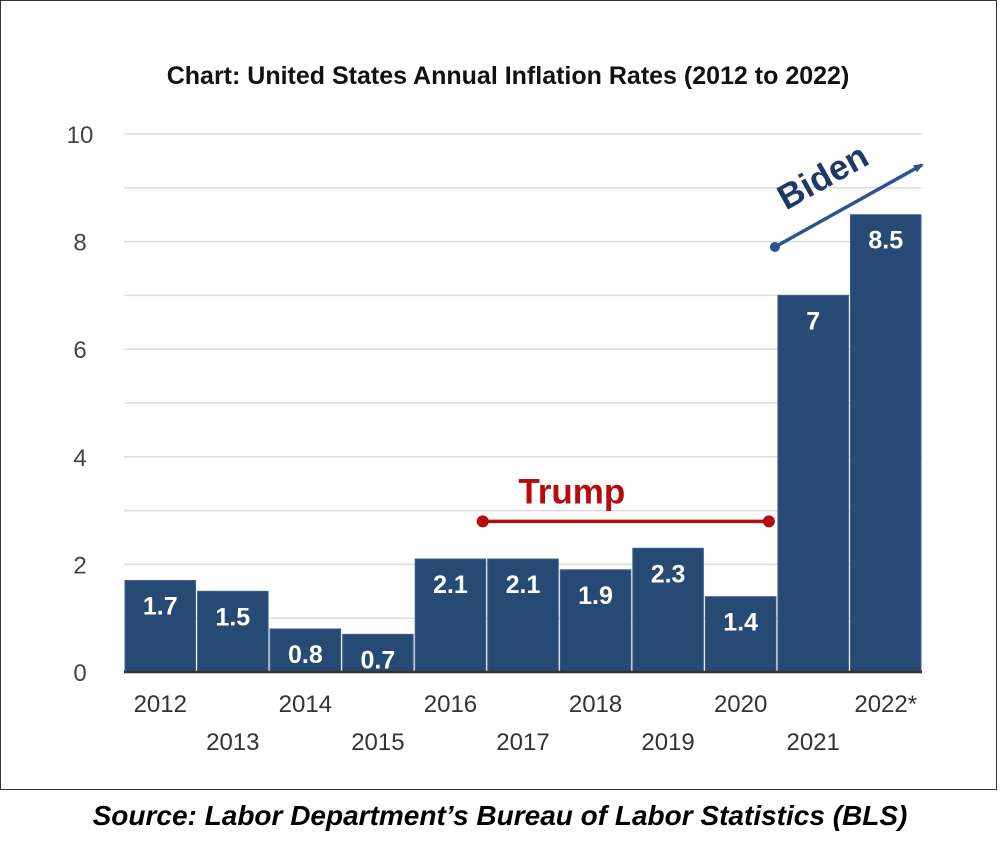 This screenshot has width=1000, height=857. What do you see at coordinates (668, 574) in the screenshot?
I see `data-label: 2.3` at bounding box center [668, 574].